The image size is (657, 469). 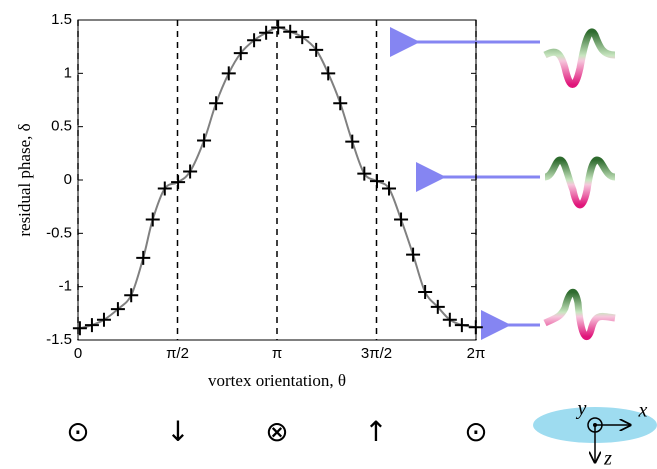 I want to click on y-tick-label: 0.5, so click(x=61, y=126).